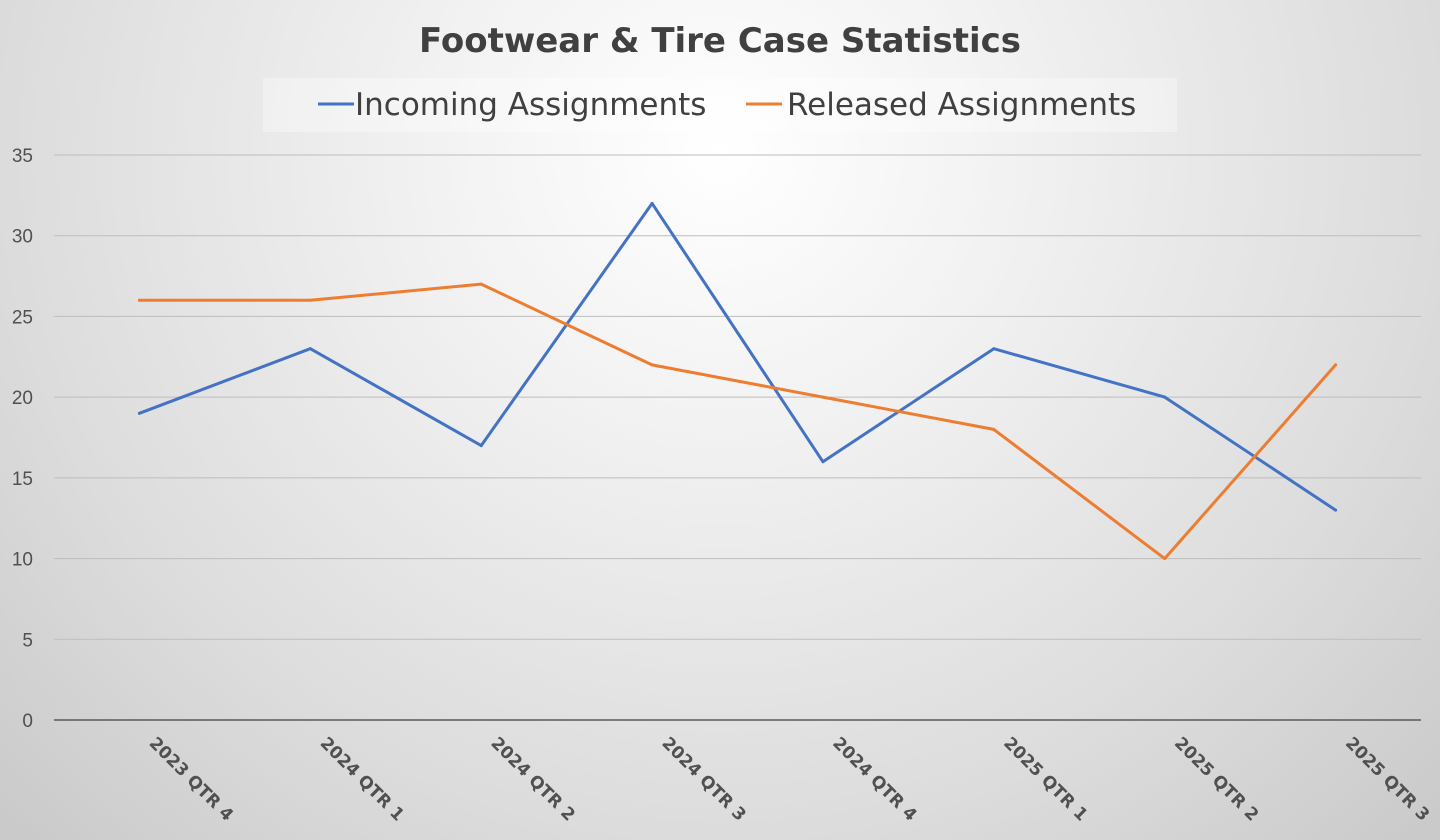  I want to click on y-axis: 0 5 10 15 20 25 30 35, so click(22, 439).